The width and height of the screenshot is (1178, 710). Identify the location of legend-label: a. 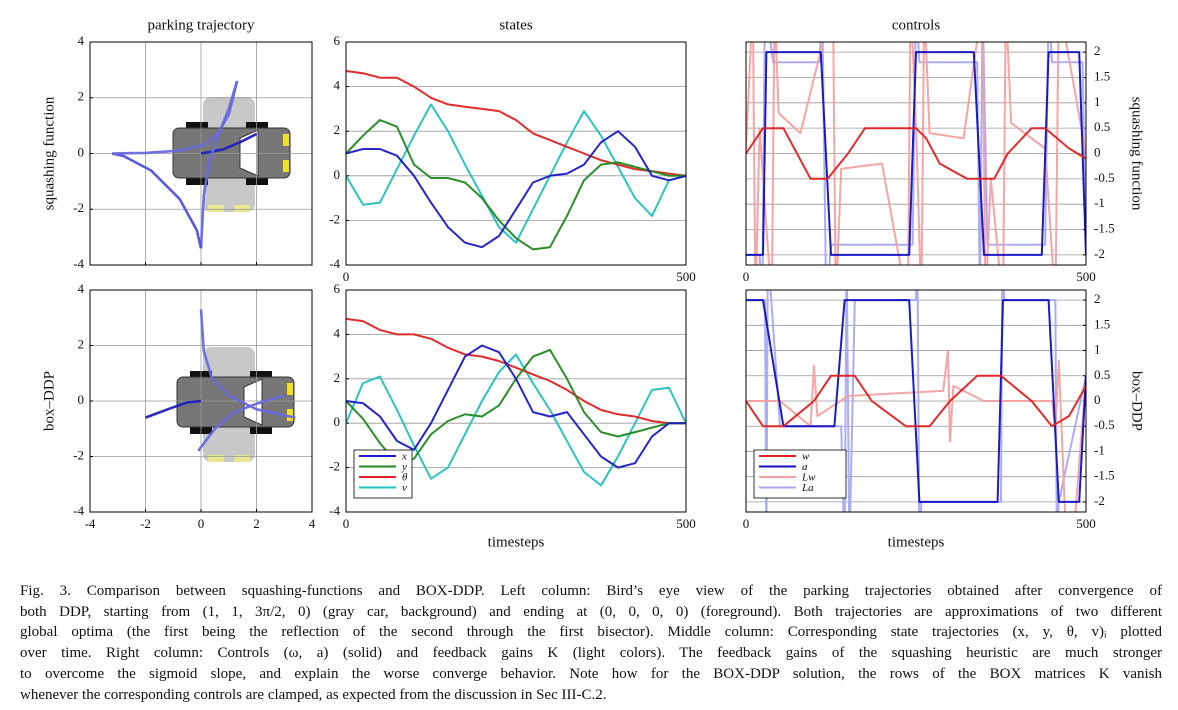
(805, 467).